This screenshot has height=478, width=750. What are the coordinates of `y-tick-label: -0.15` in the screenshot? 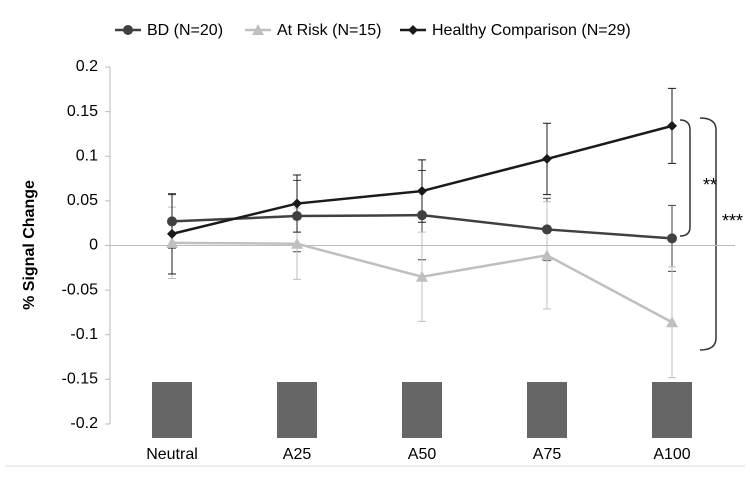 It's located at (80, 379).